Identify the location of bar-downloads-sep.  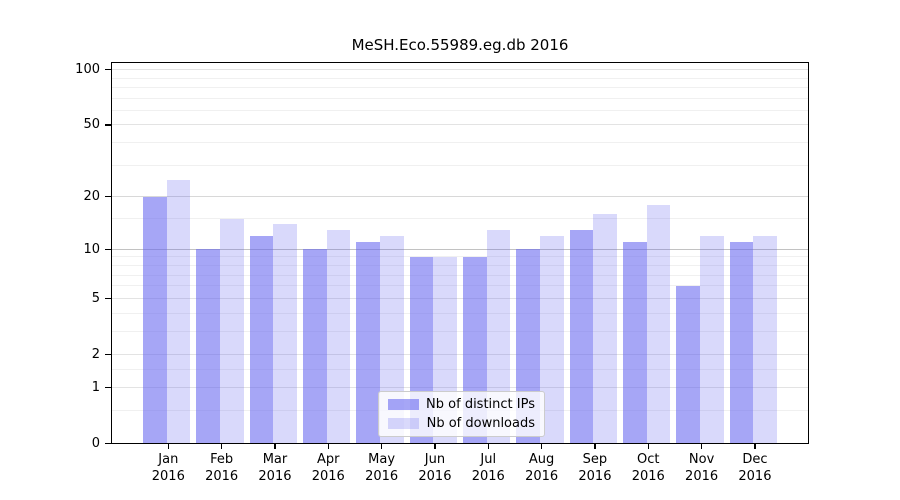
(605, 328).